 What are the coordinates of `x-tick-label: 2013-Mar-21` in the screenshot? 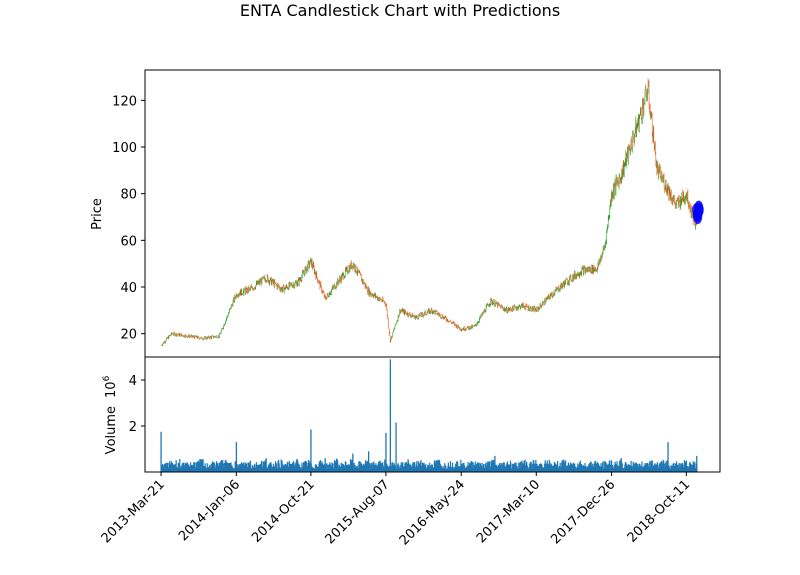 It's located at (133, 511).